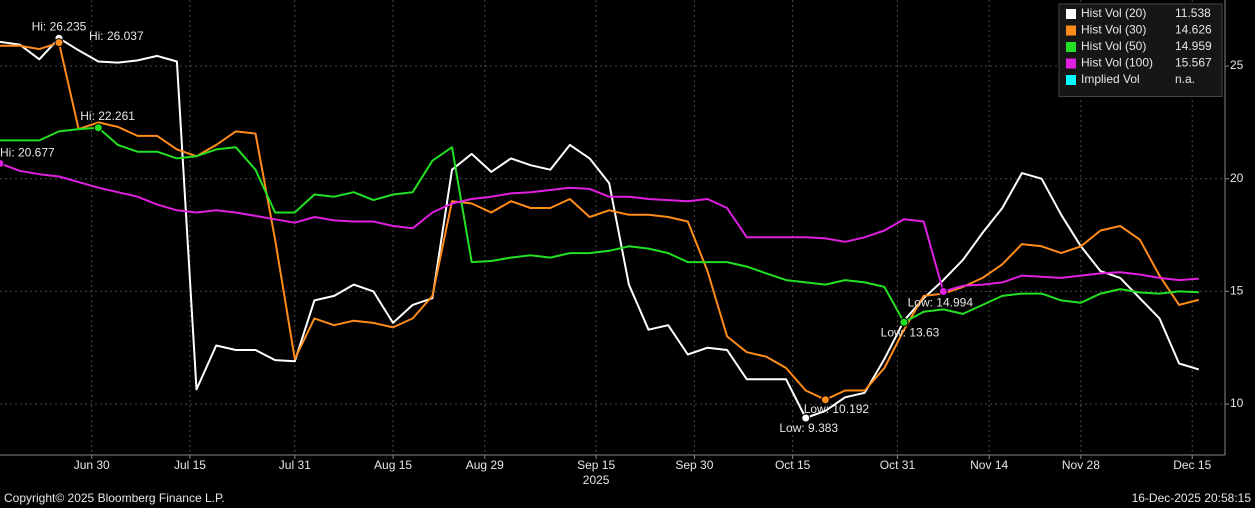  I want to click on x-tick-label: Oct 15, so click(793, 465).